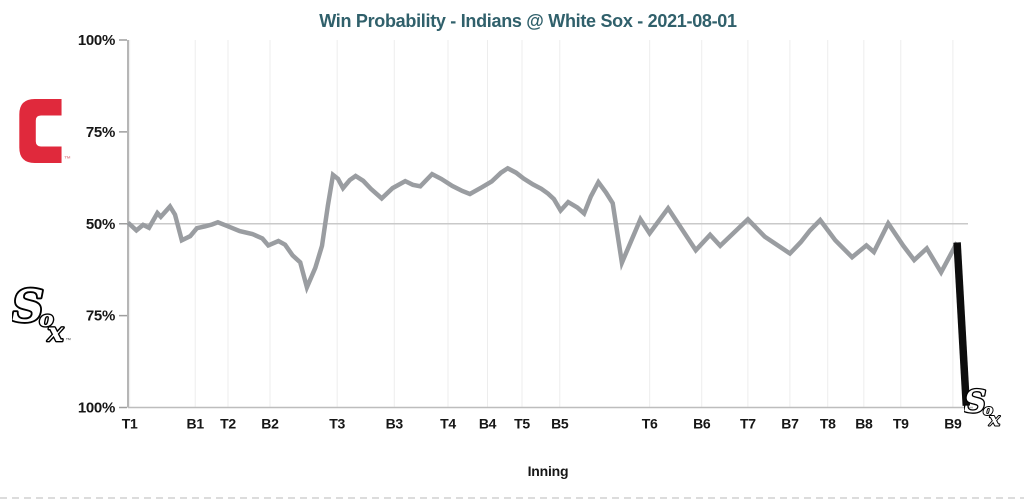 This screenshot has height=501, width=1024. Describe the element at coordinates (337, 424) in the screenshot. I see `x-tick-label: T3` at that location.